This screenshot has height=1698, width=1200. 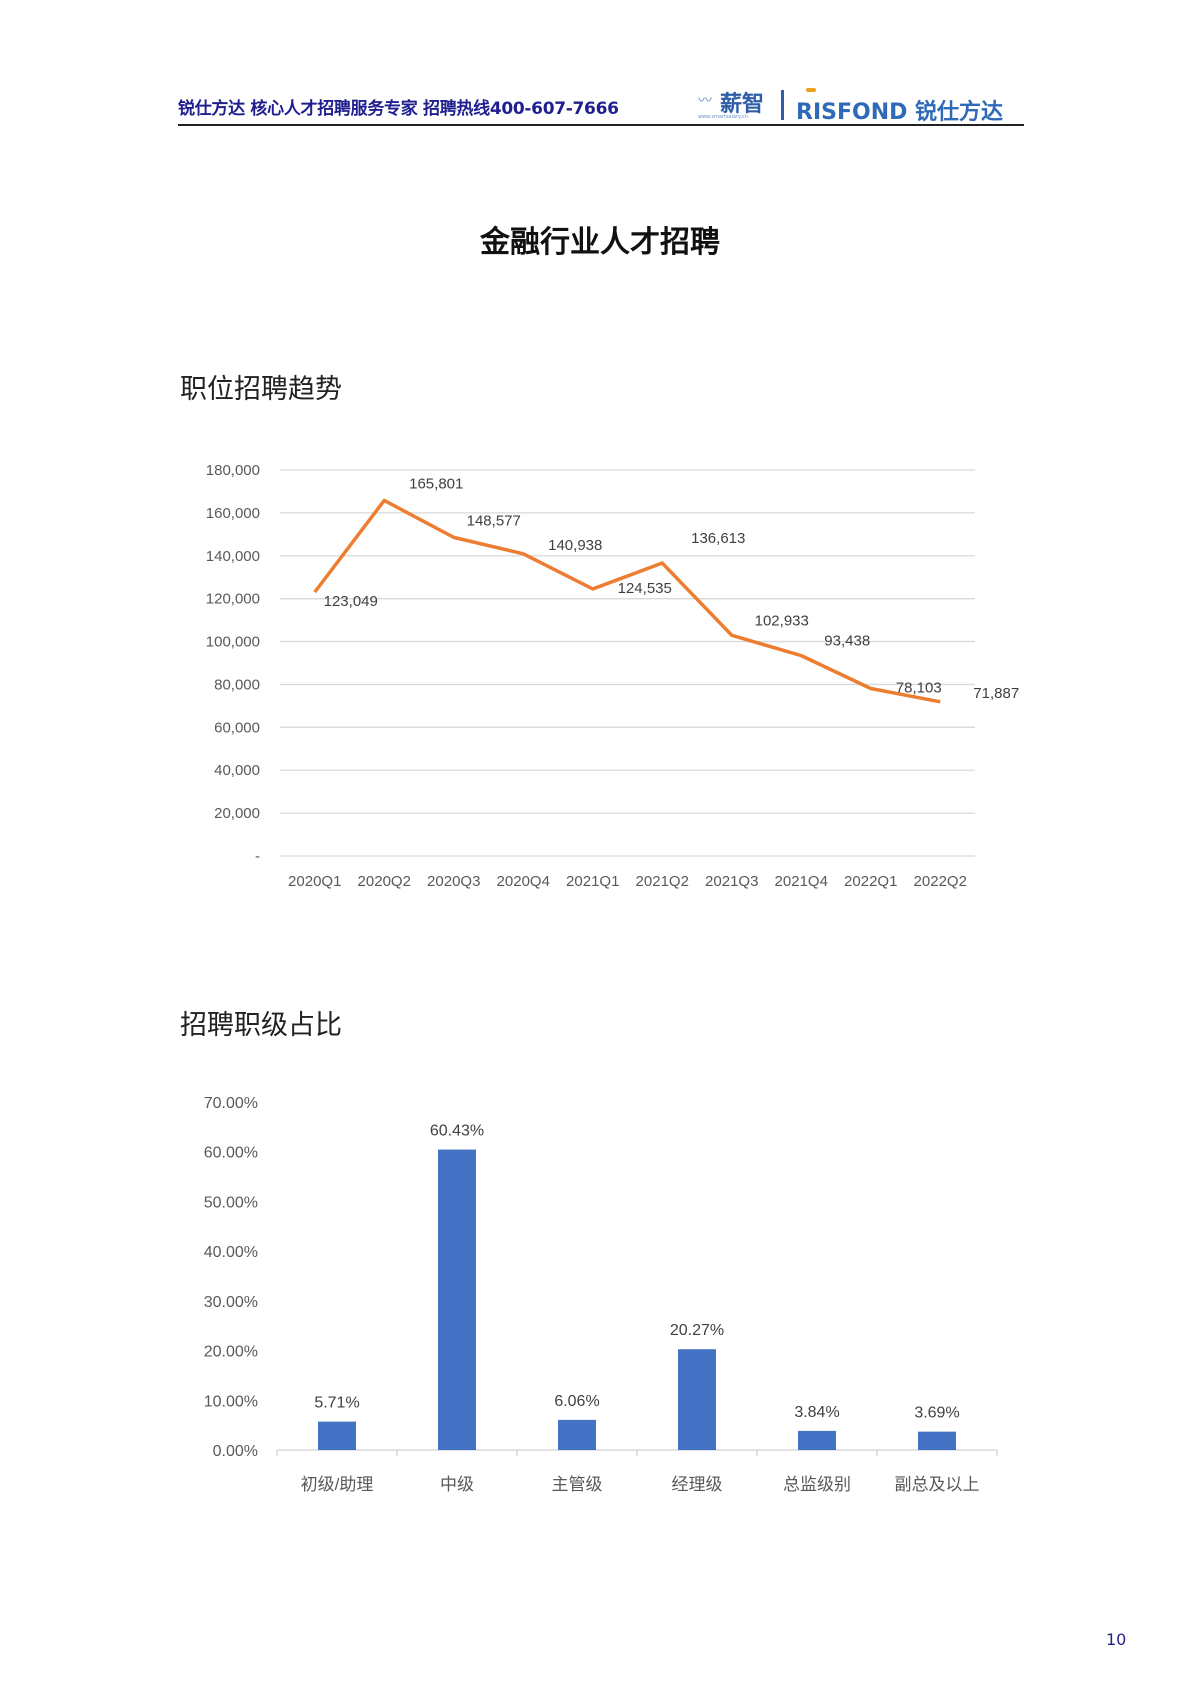 What do you see at coordinates (523, 881) in the screenshot?
I see `x-tick-label: 2020Q4` at bounding box center [523, 881].